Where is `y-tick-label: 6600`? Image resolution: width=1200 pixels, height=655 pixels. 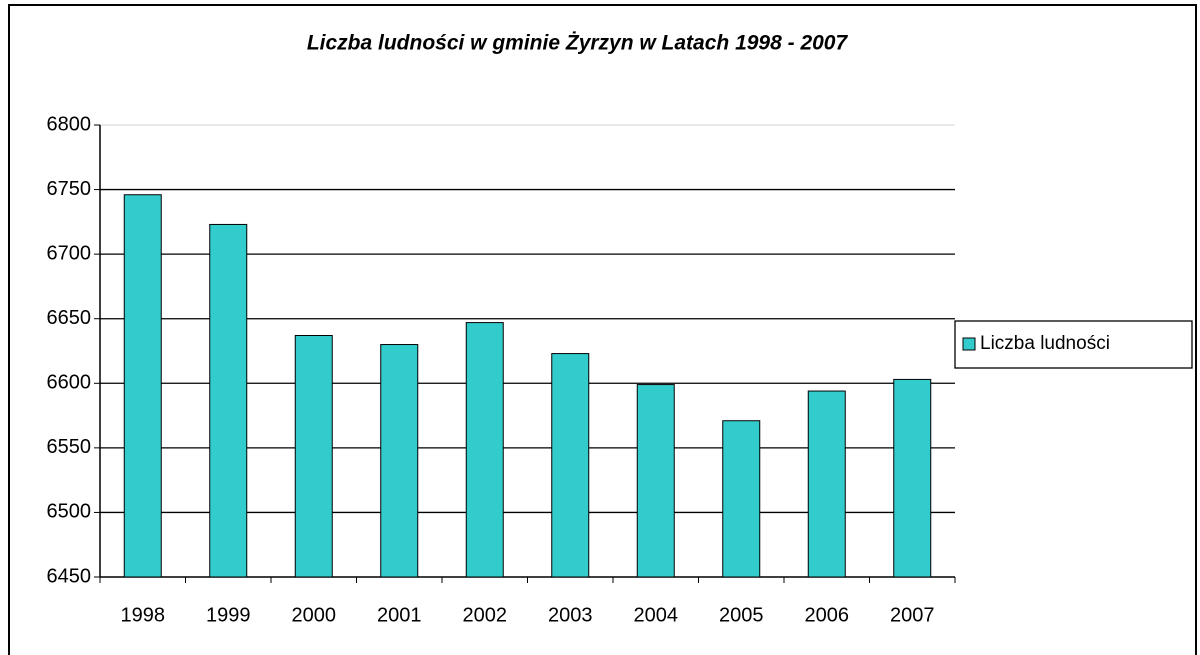 y-tick-label: 6600 is located at coordinates (69, 383).